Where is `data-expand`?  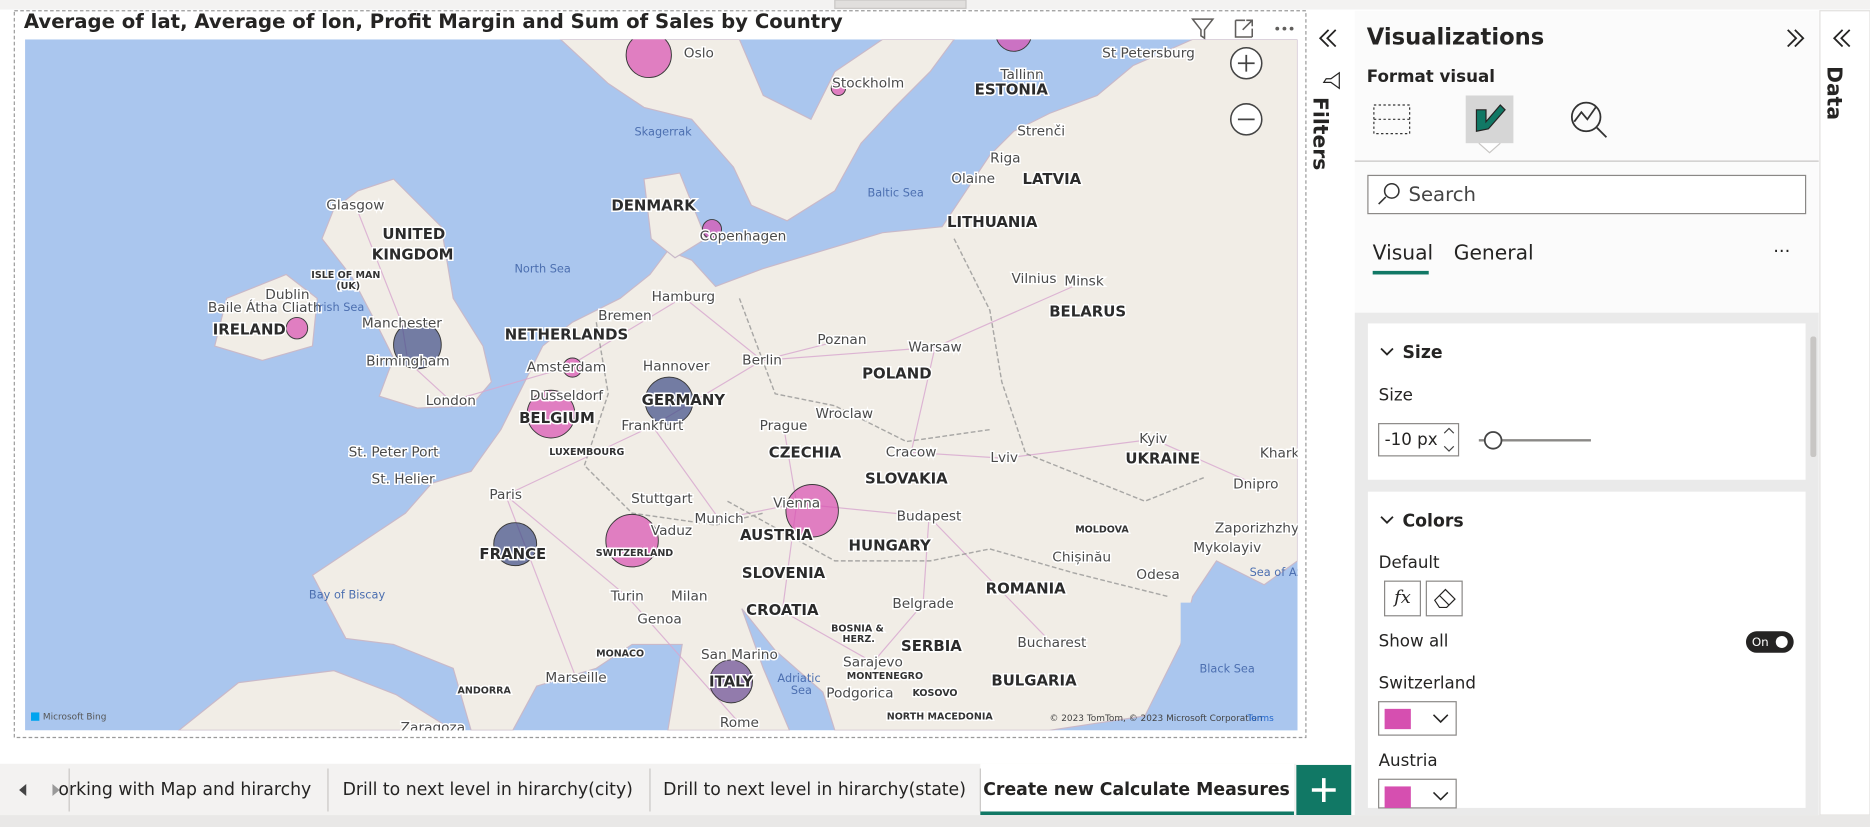 data-expand is located at coordinates (1841, 38).